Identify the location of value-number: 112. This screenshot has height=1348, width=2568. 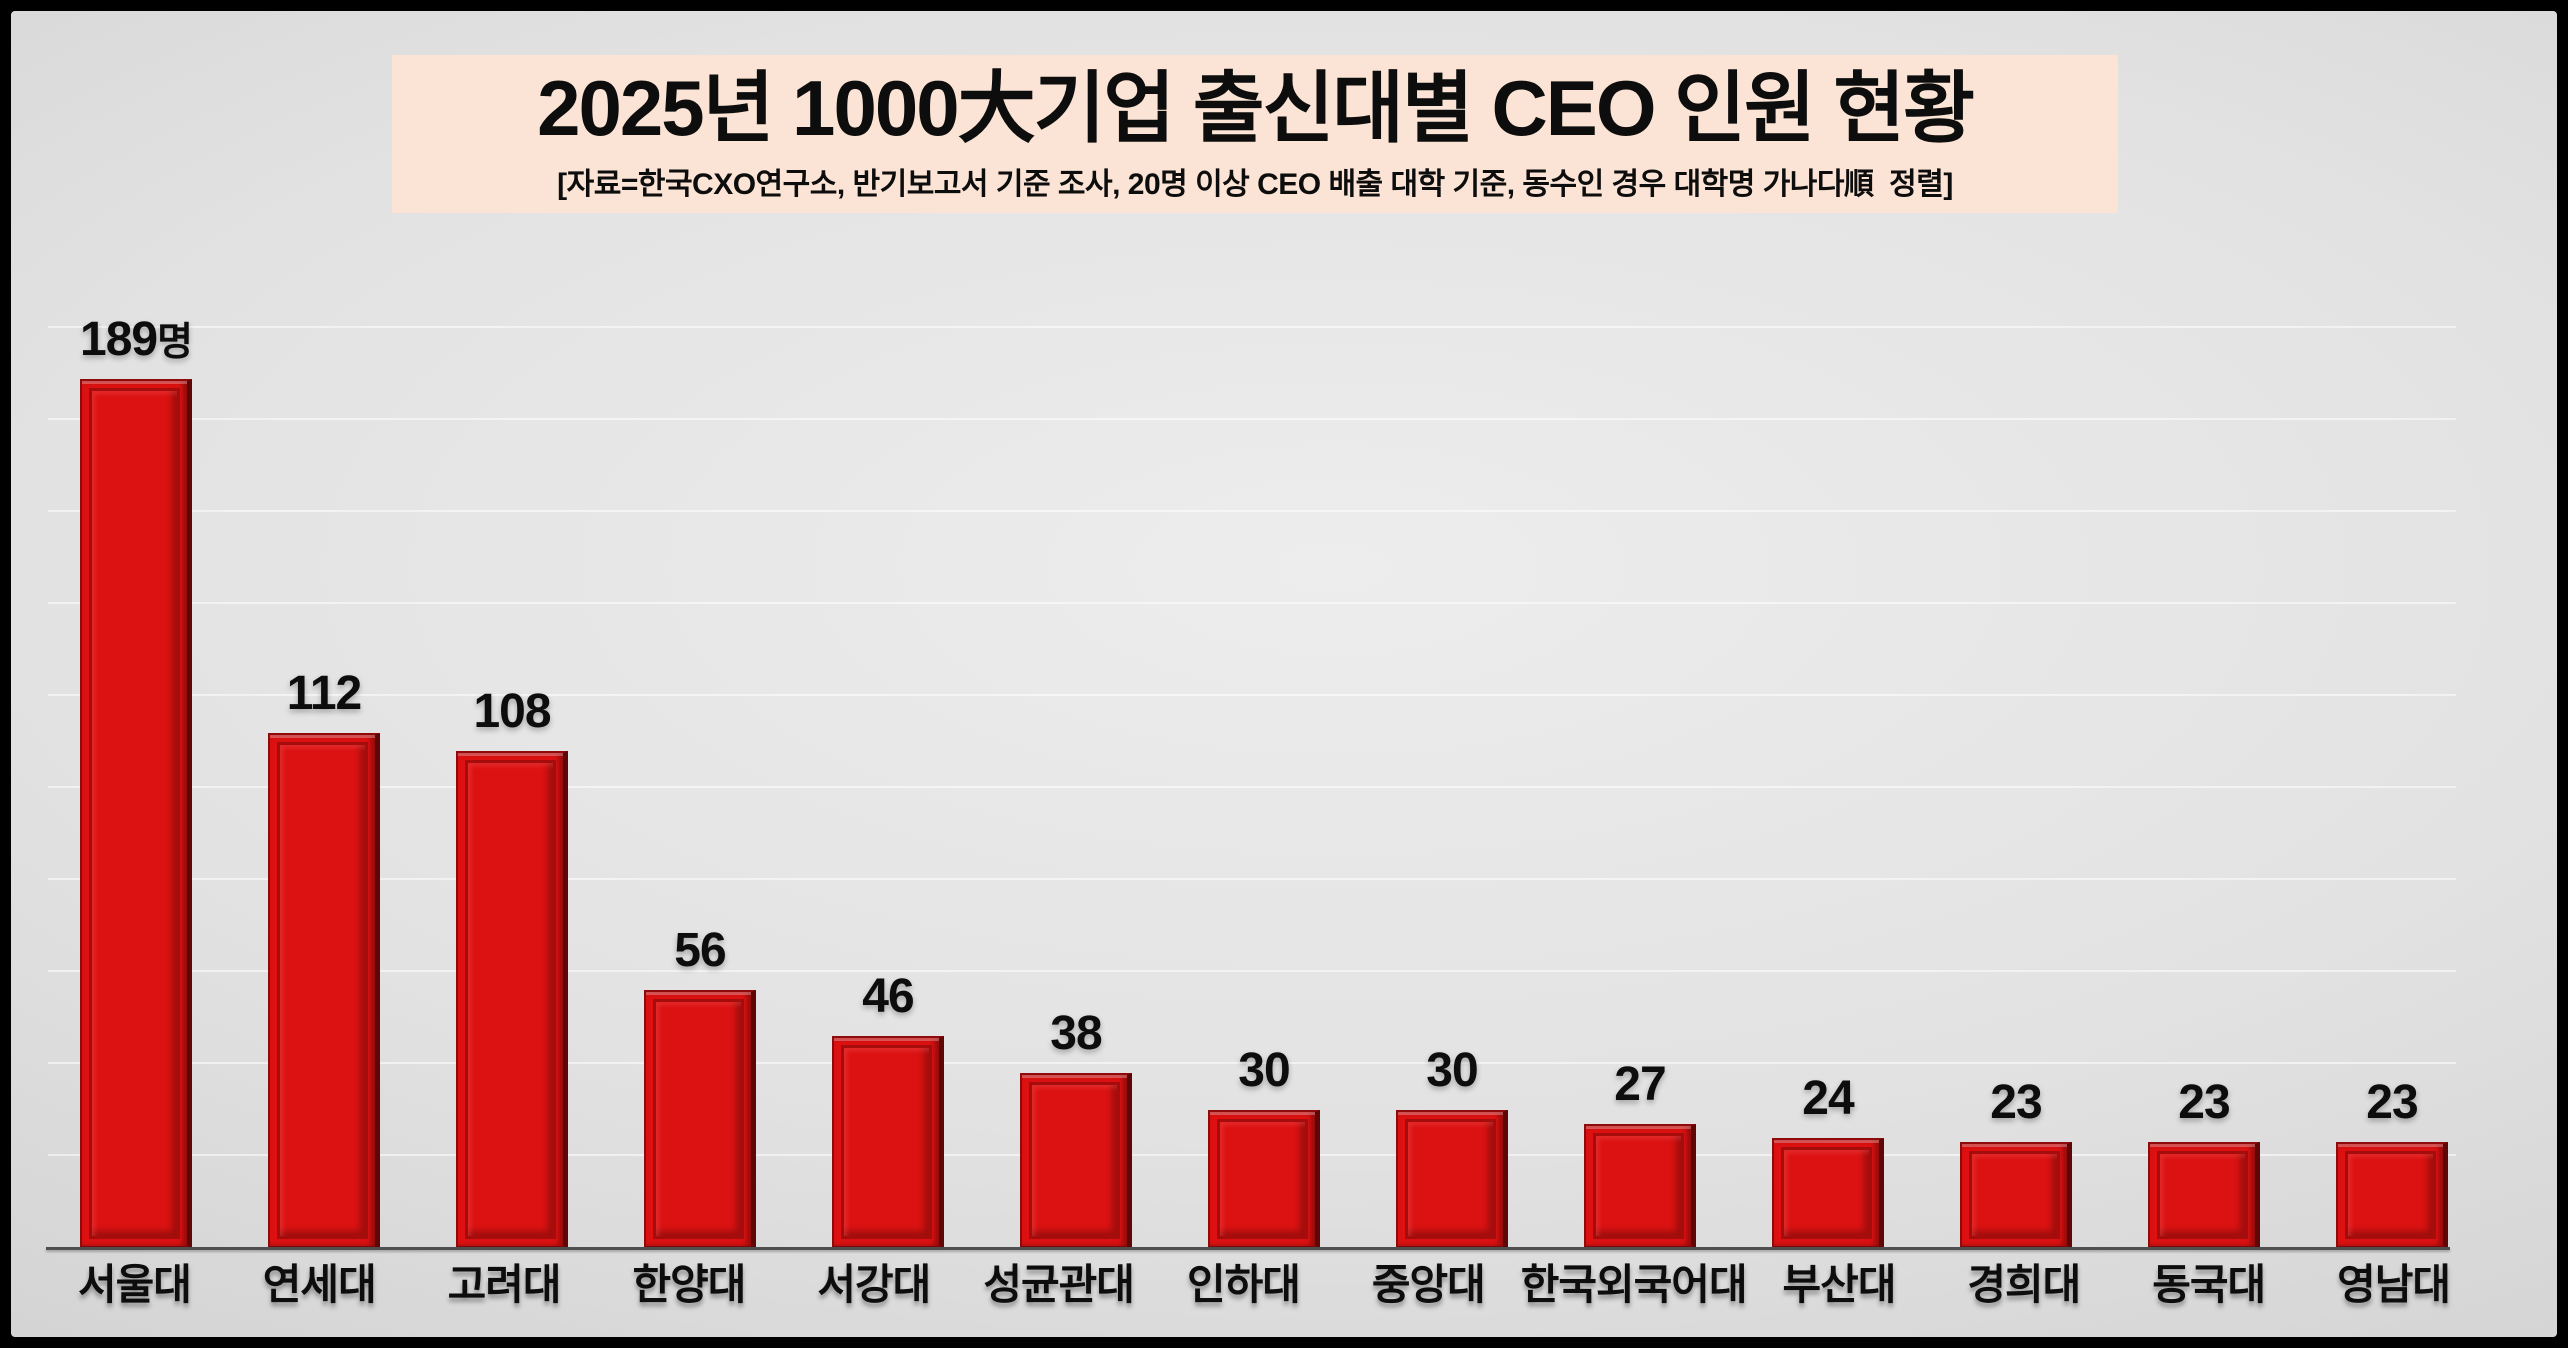
(324, 693).